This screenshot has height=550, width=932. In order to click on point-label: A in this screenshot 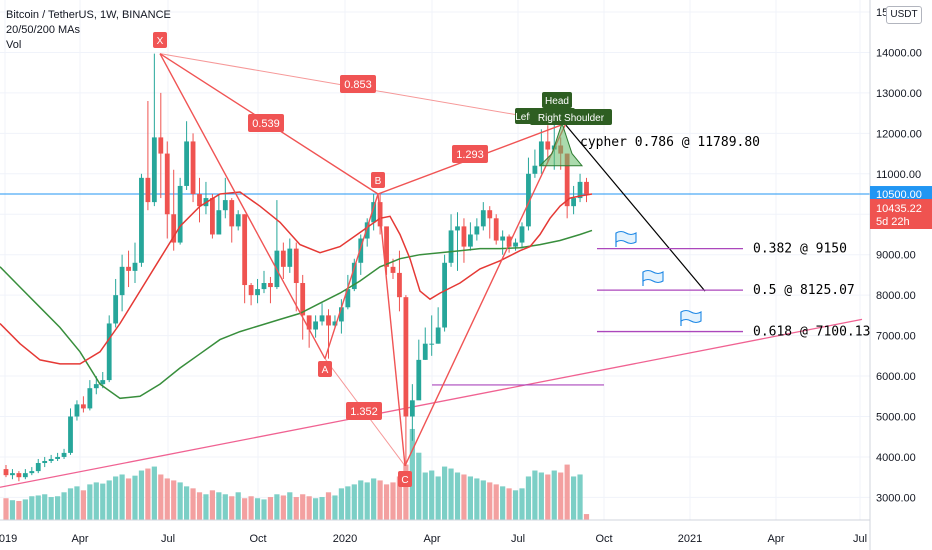, I will do `click(325, 370)`.